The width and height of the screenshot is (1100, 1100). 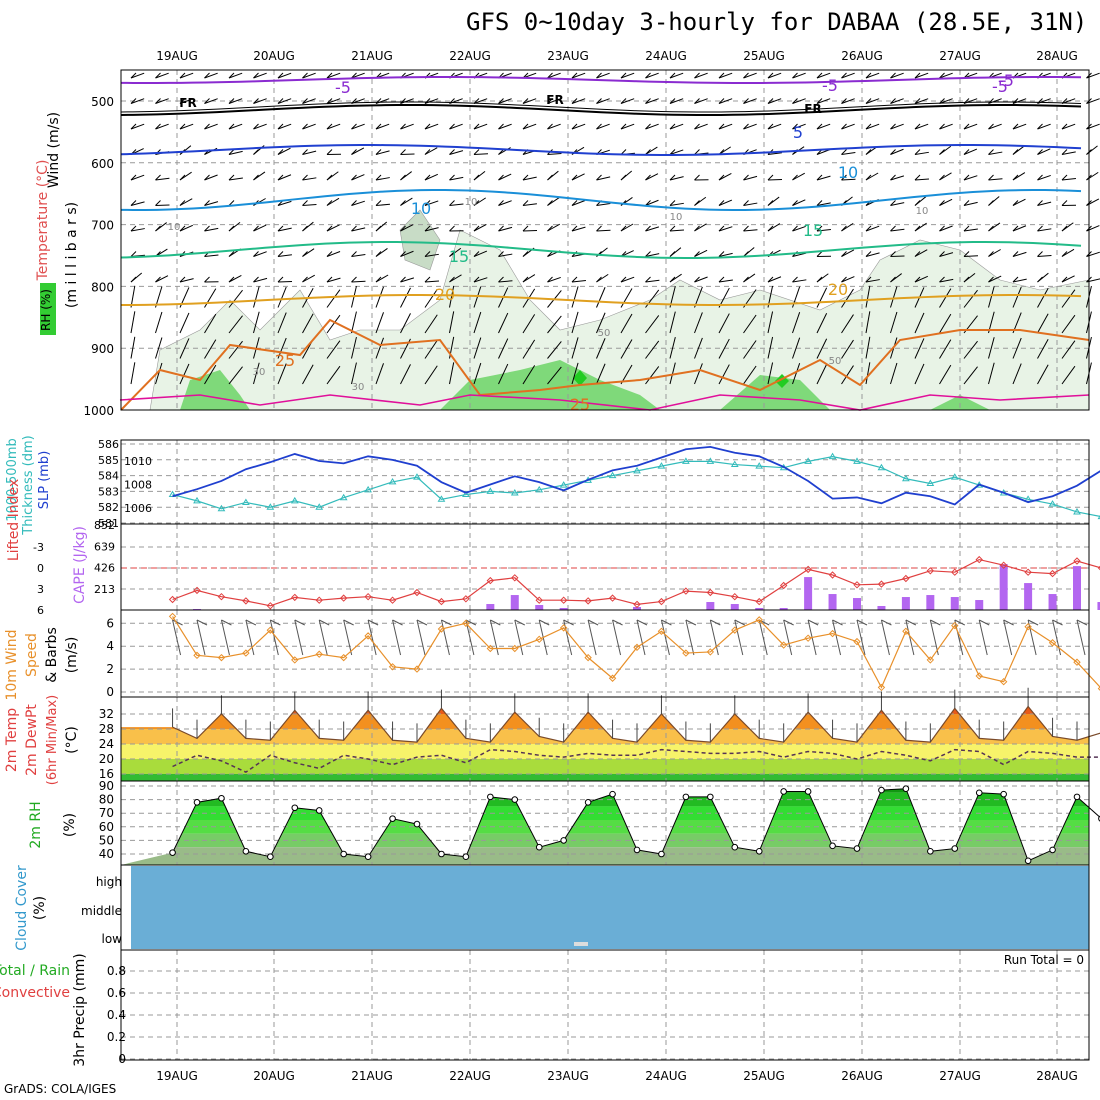 I want to click on contour-label: -5, so click(x=343, y=87).